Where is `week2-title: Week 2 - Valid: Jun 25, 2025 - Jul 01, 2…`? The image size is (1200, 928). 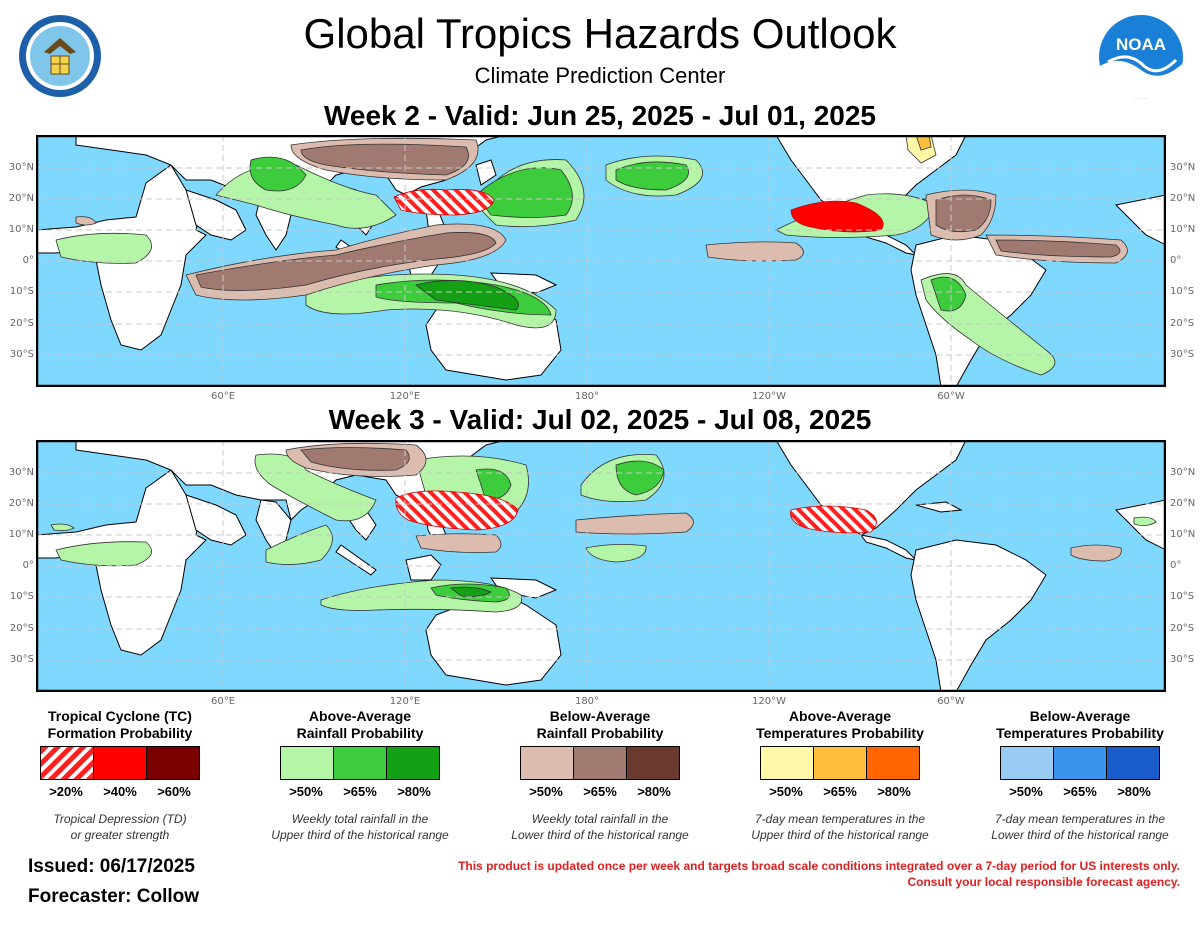 week2-title: Week 2 - Valid: Jun 25, 2025 - Jul 01, 2… is located at coordinates (599, 115).